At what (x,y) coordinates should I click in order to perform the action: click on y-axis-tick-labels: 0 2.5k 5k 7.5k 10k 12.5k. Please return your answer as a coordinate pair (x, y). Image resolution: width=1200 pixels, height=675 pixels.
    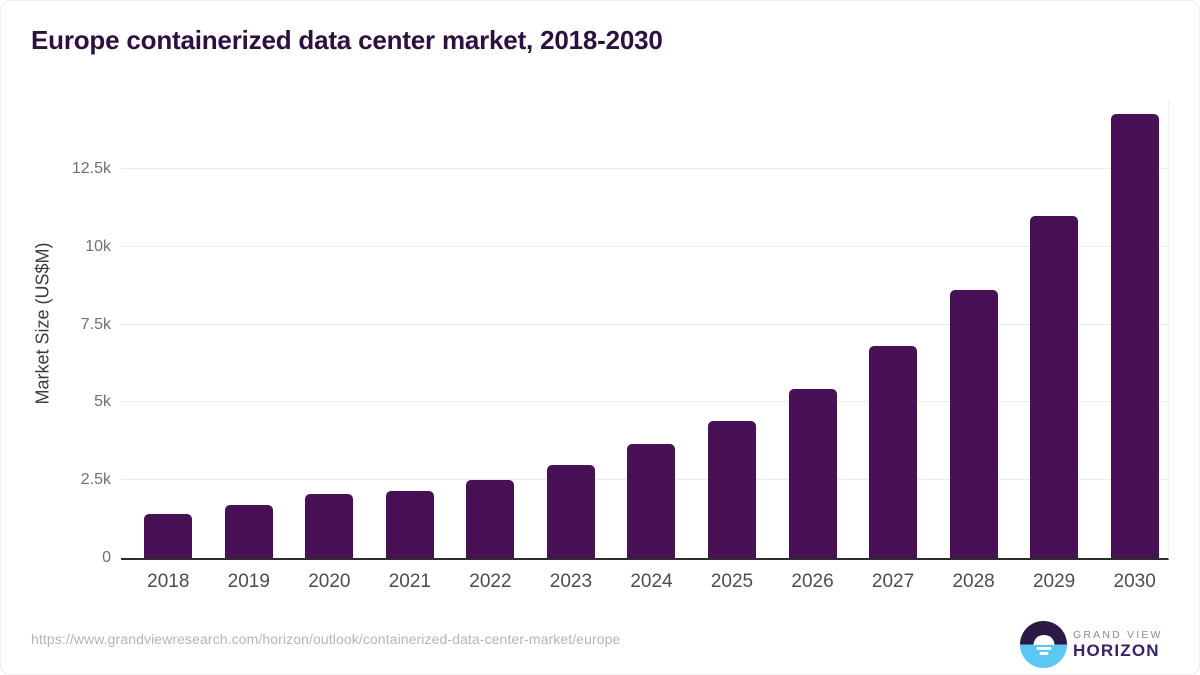
    Looking at the image, I should click on (56, 333).